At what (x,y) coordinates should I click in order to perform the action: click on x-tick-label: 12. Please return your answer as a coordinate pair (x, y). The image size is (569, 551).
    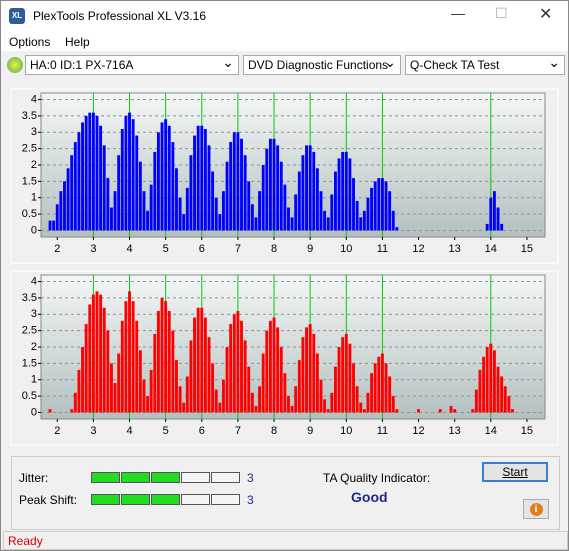
    Looking at the image, I should click on (418, 431).